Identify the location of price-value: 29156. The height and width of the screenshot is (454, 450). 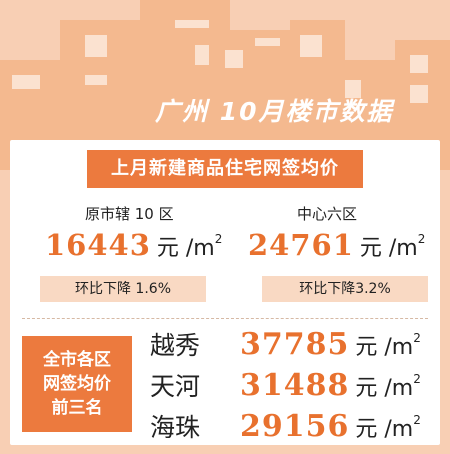
(295, 426).